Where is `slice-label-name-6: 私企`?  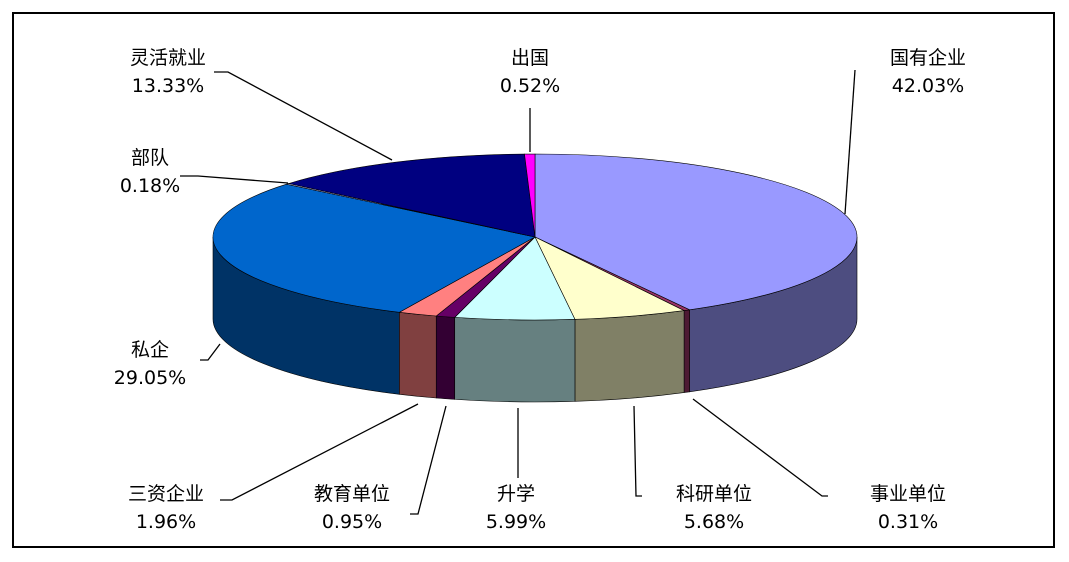 slice-label-name-6: 私企 is located at coordinates (150, 350).